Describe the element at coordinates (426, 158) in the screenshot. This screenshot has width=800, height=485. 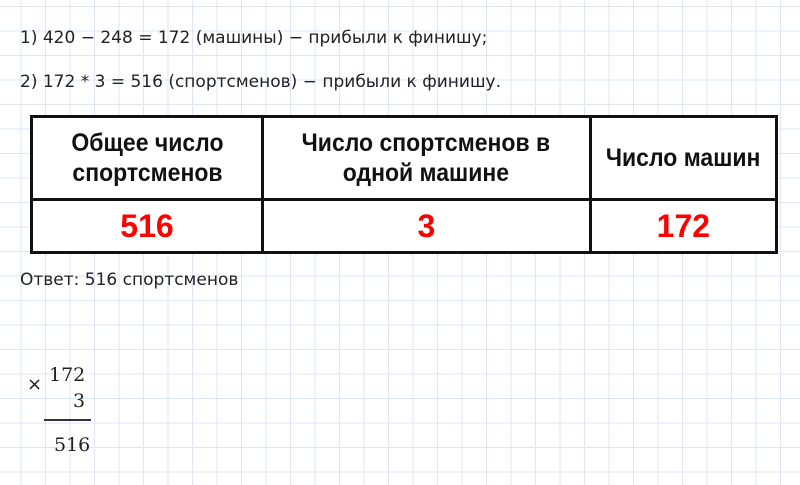
I see `header-athletes-per-car: Число спортсменов в одной машине` at that location.